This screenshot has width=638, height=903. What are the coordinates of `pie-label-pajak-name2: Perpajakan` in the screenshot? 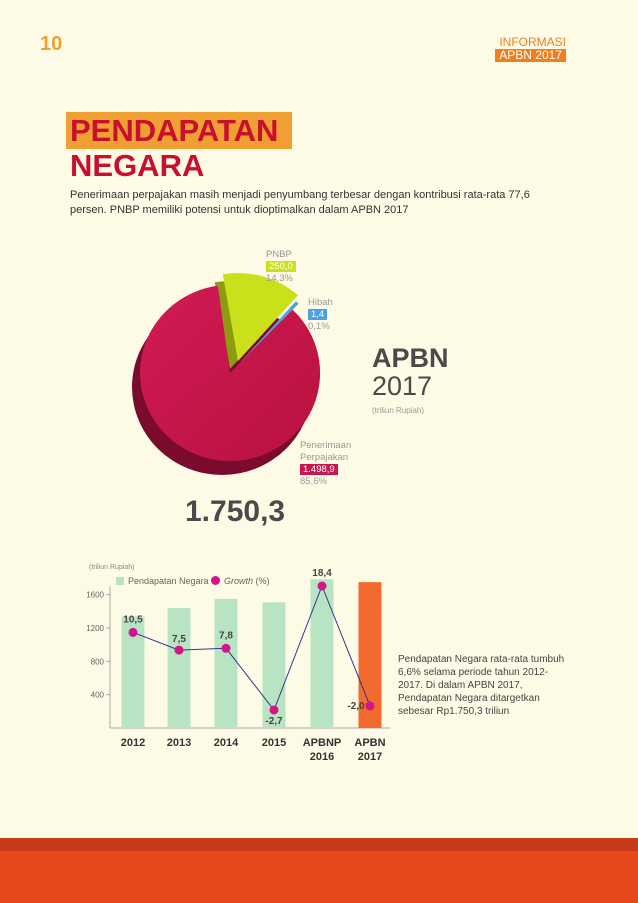 It's located at (324, 457).